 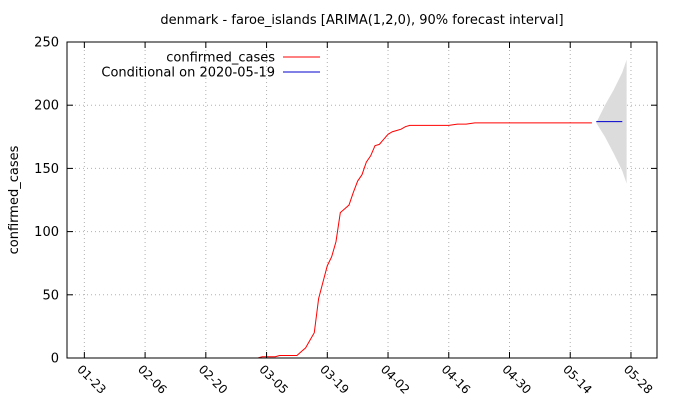 I want to click on y-axis-label: confirmed_cases, so click(x=14, y=199).